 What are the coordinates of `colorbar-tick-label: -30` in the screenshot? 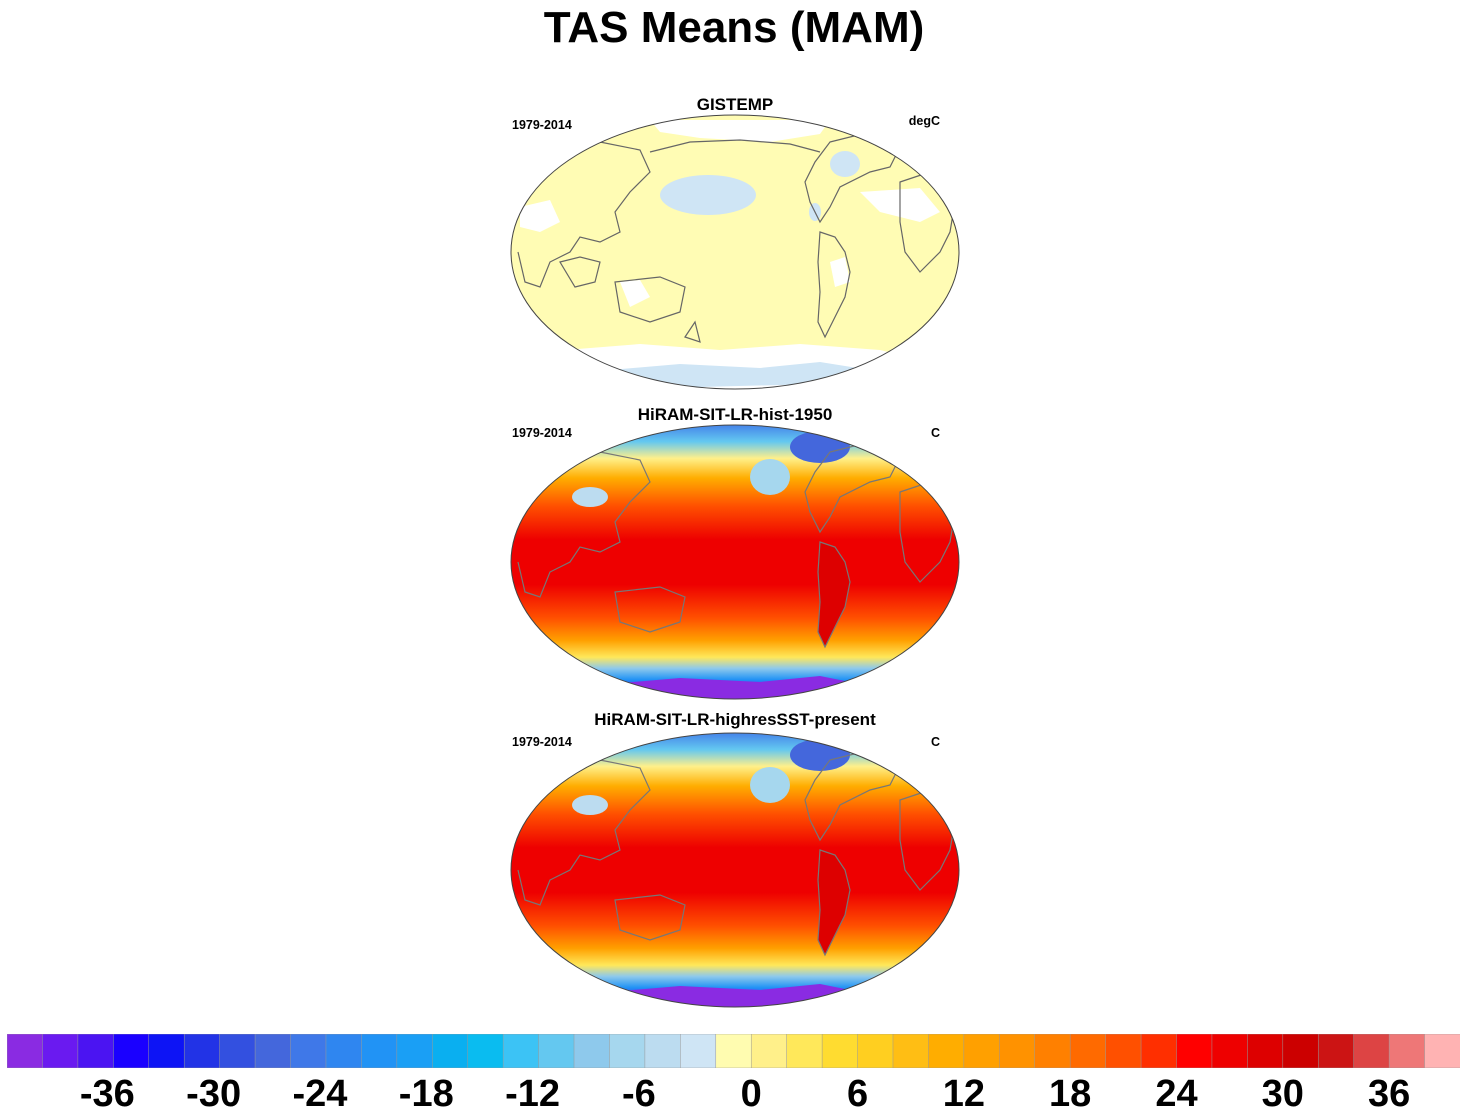 It's located at (214, 1094).